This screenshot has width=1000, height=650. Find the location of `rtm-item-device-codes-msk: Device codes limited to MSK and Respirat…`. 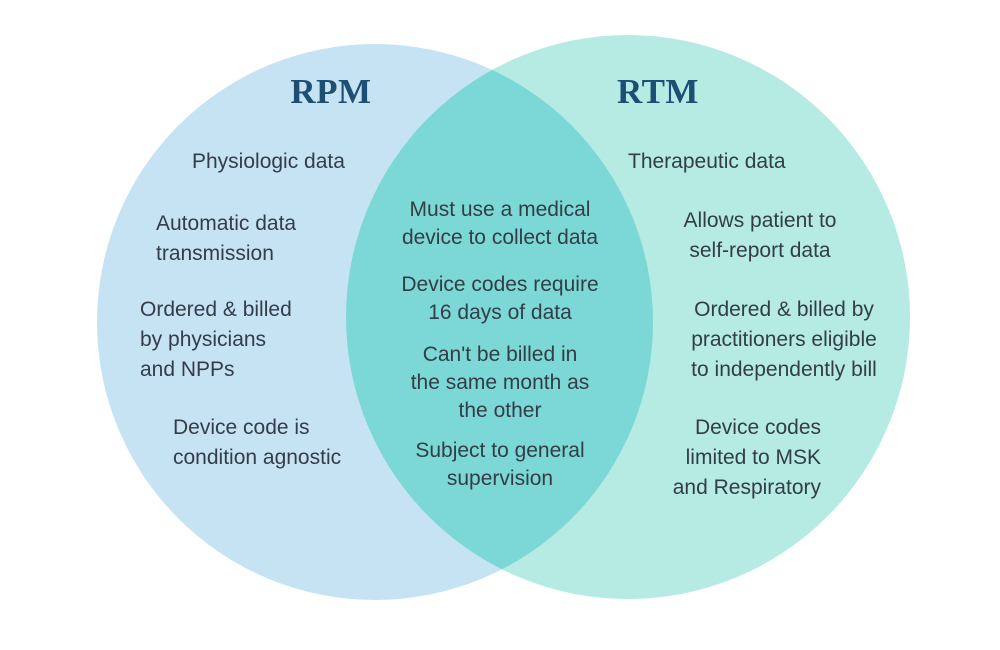

rtm-item-device-codes-msk: Device codes limited to MSK and Respirat… is located at coordinates (746, 457).